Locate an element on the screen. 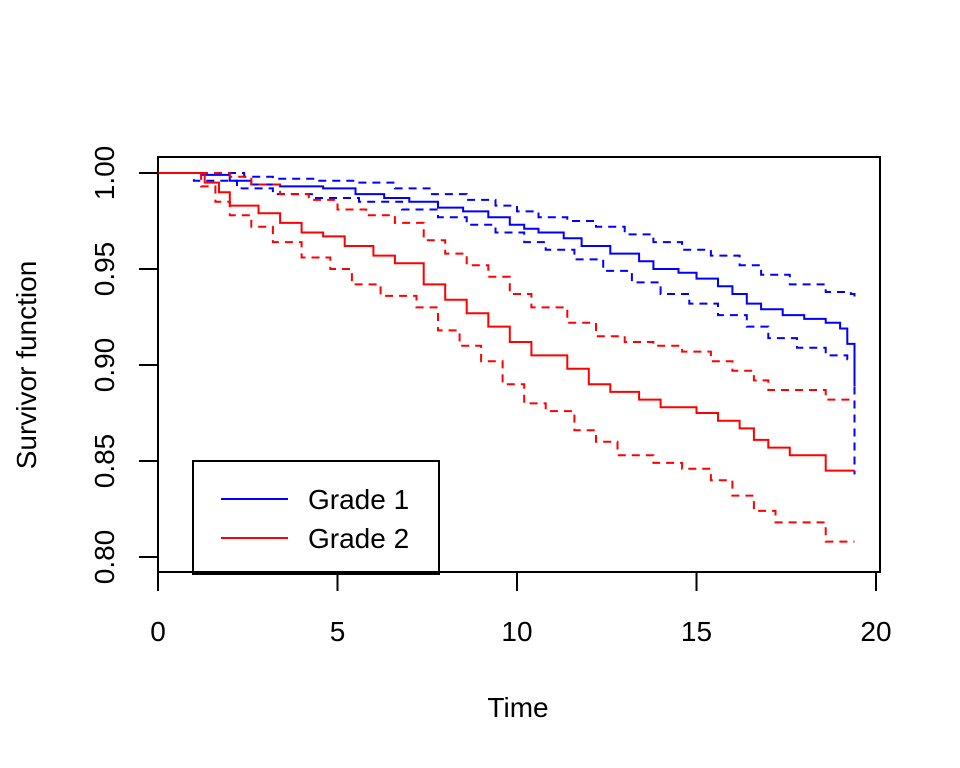  x-tick-label-3: 15 is located at coordinates (696, 631).